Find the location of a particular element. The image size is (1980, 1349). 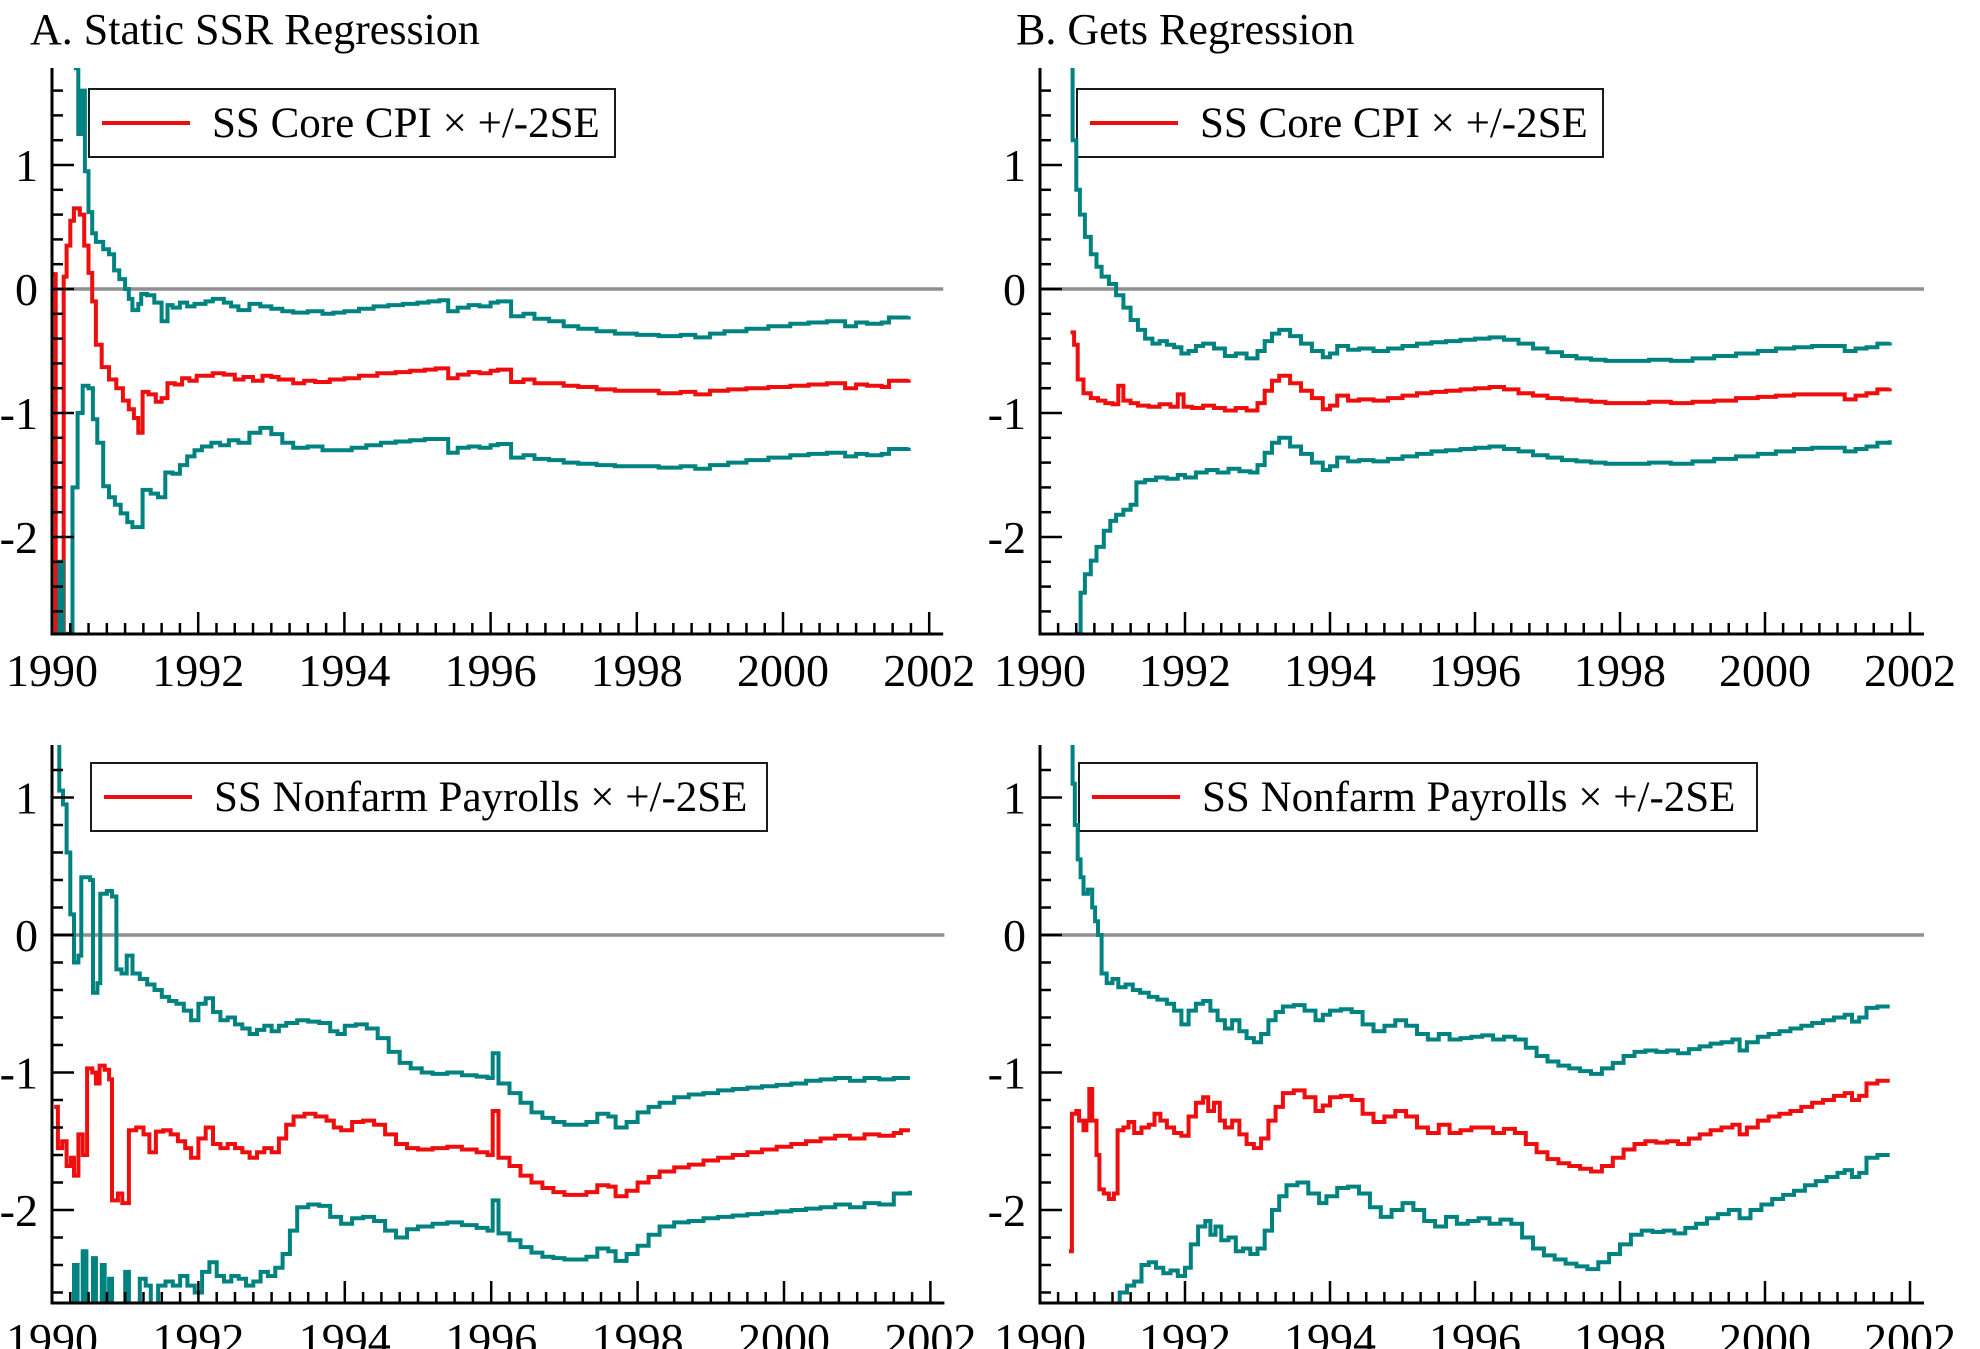

panel-a-coefficient is located at coordinates (482, 420).